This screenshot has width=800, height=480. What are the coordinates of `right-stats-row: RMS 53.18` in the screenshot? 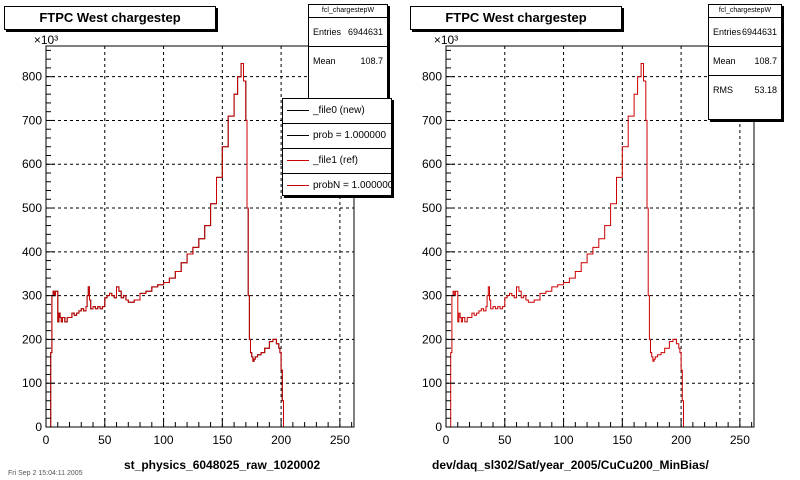 It's located at (745, 90).